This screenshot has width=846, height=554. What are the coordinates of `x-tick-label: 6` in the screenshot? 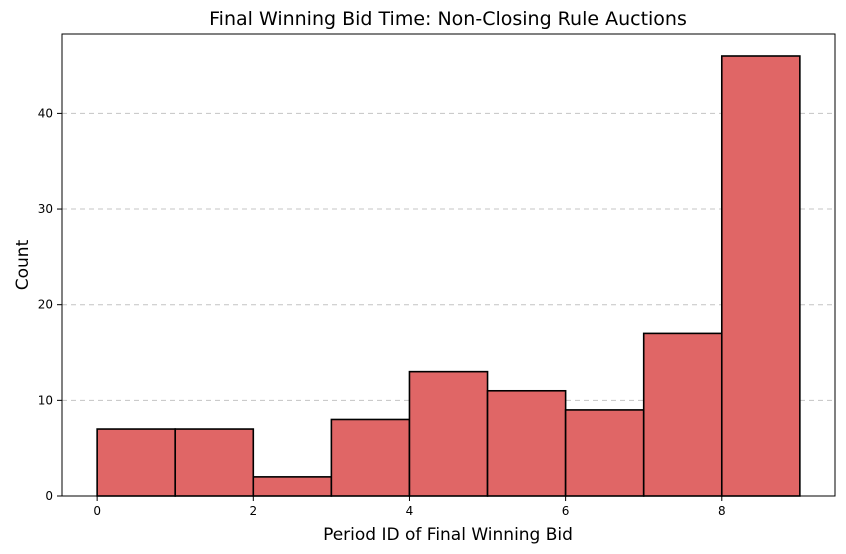 It's located at (566, 511).